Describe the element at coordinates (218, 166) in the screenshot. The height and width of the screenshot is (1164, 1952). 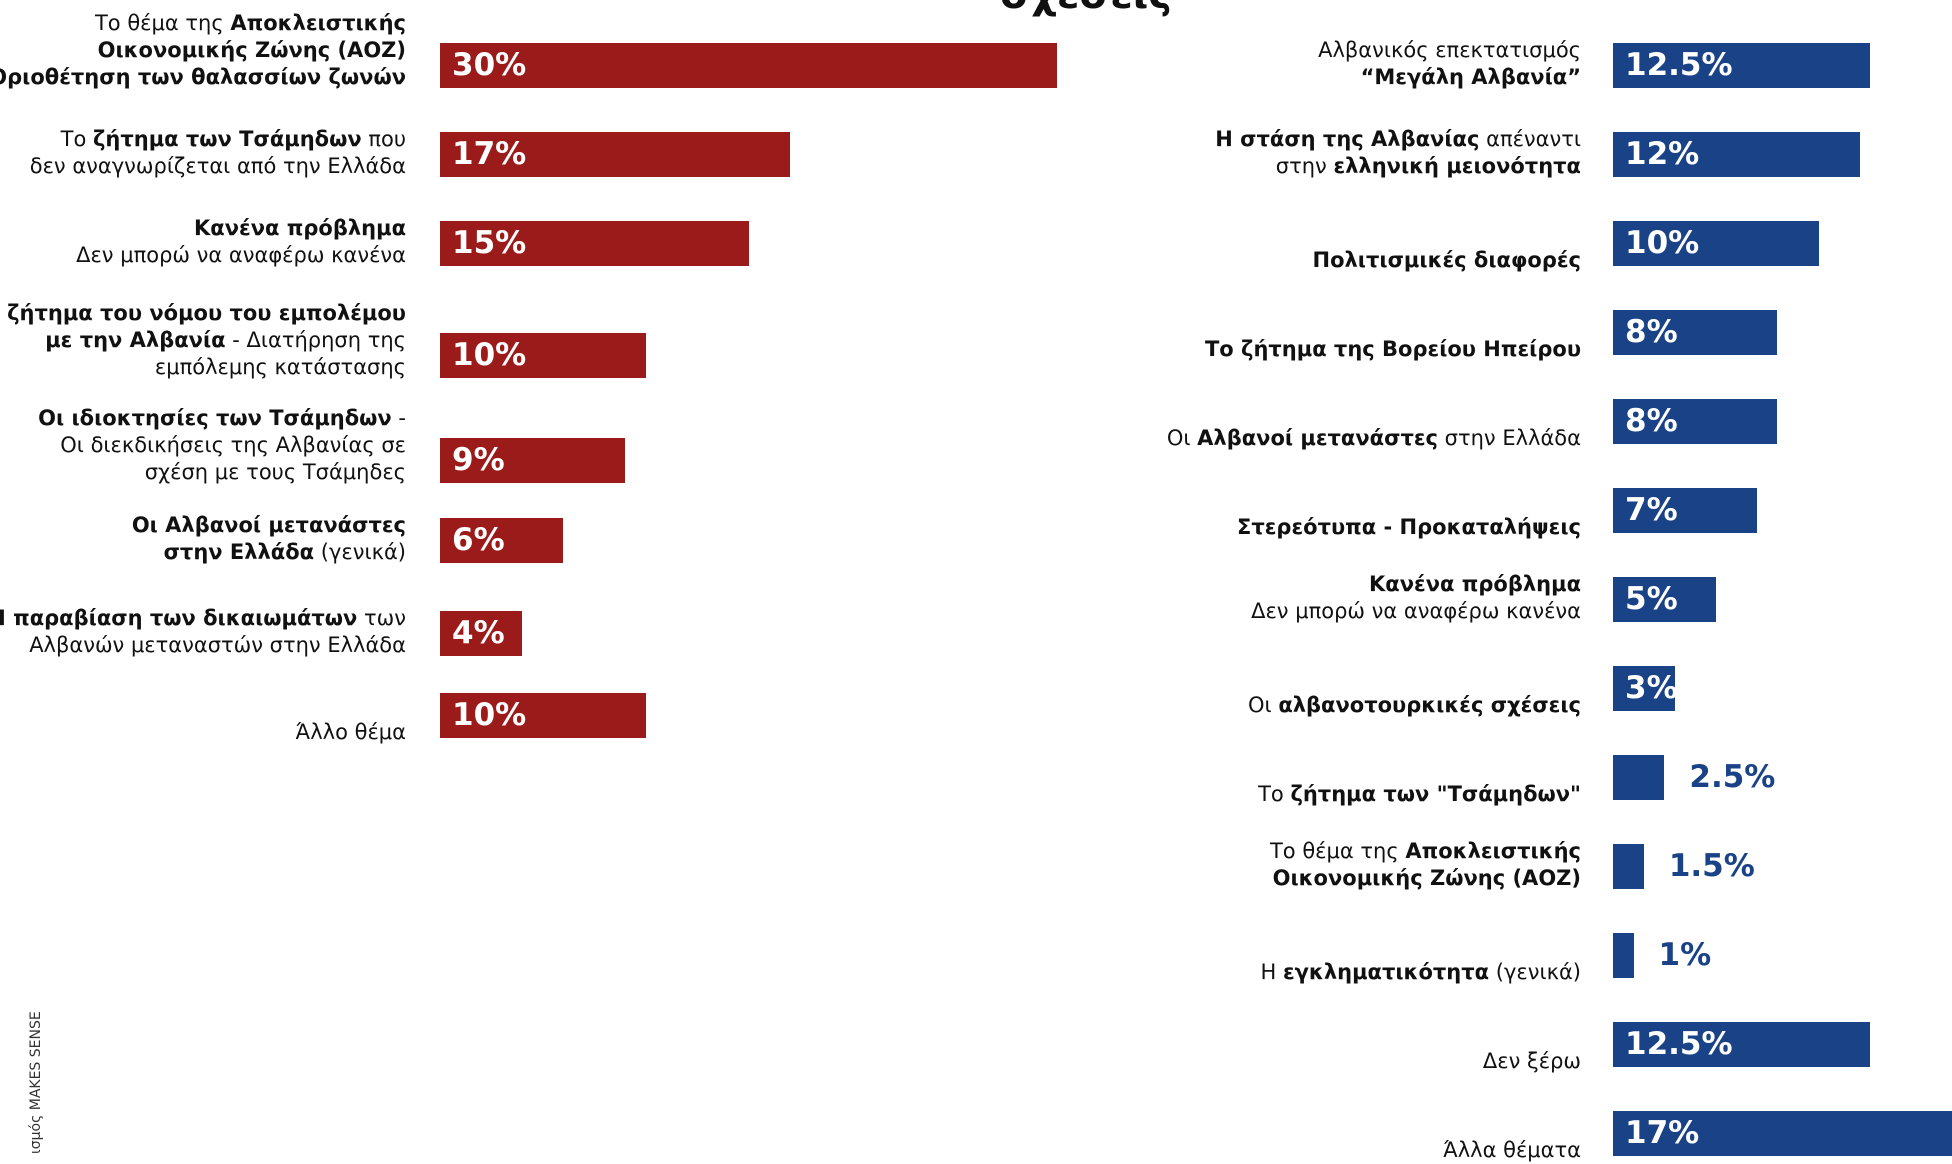
I see `category-label-line: δεν αναγνωρίζεται από την Ελλάδα` at that location.